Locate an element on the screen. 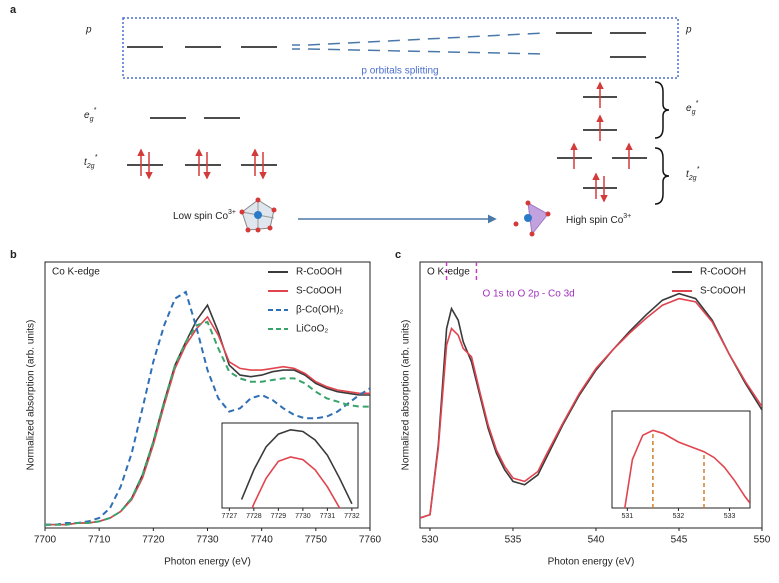 This screenshot has height=583, width=779. x-tick-label: 7727 is located at coordinates (230, 516).